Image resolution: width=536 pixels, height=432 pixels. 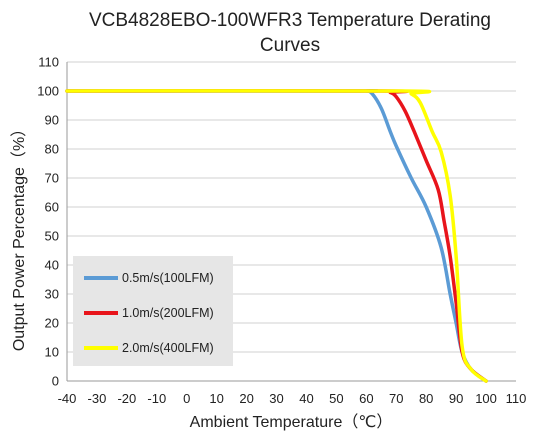 What do you see at coordinates (456, 398) in the screenshot?
I see `x-tick-label-90: 90` at bounding box center [456, 398].